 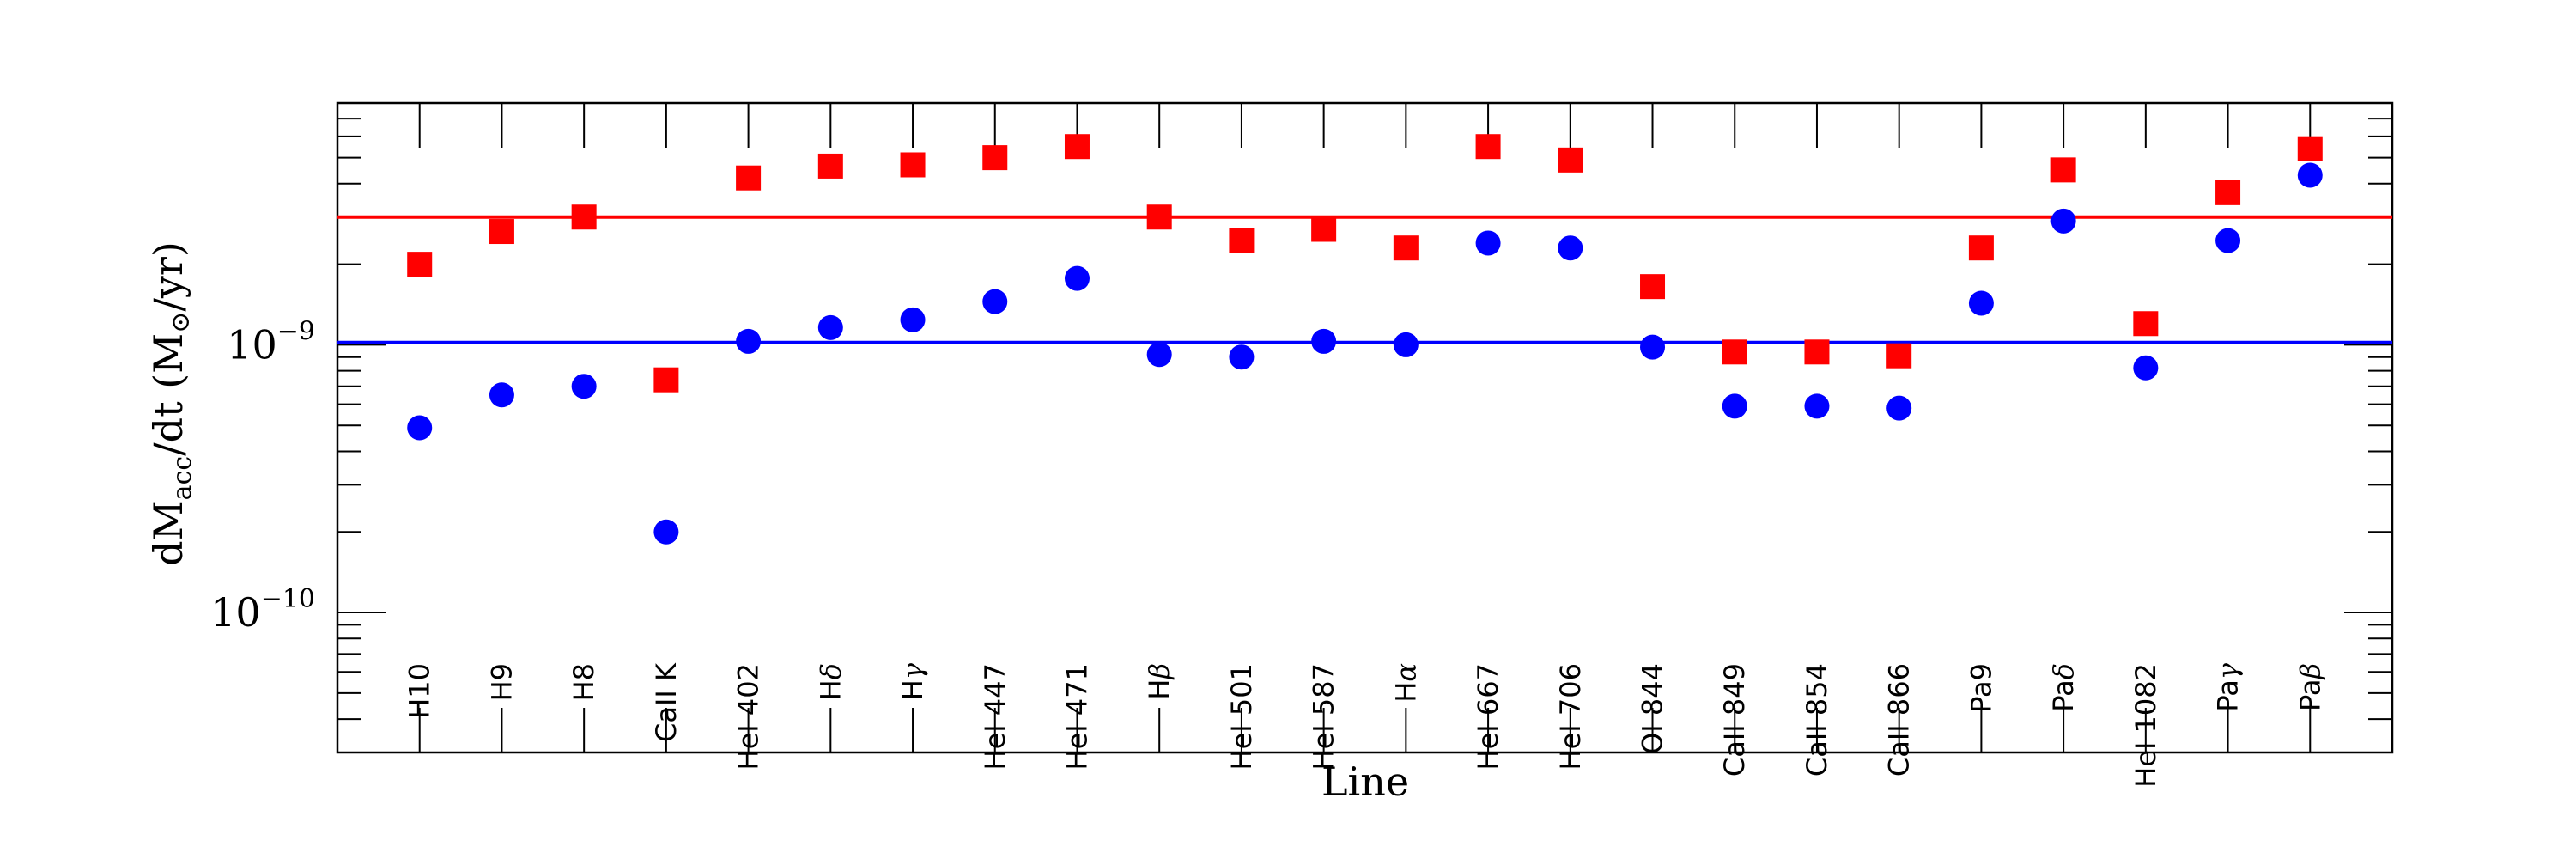 I want to click on category-label-base: CaII 854, so click(x=1817, y=720).